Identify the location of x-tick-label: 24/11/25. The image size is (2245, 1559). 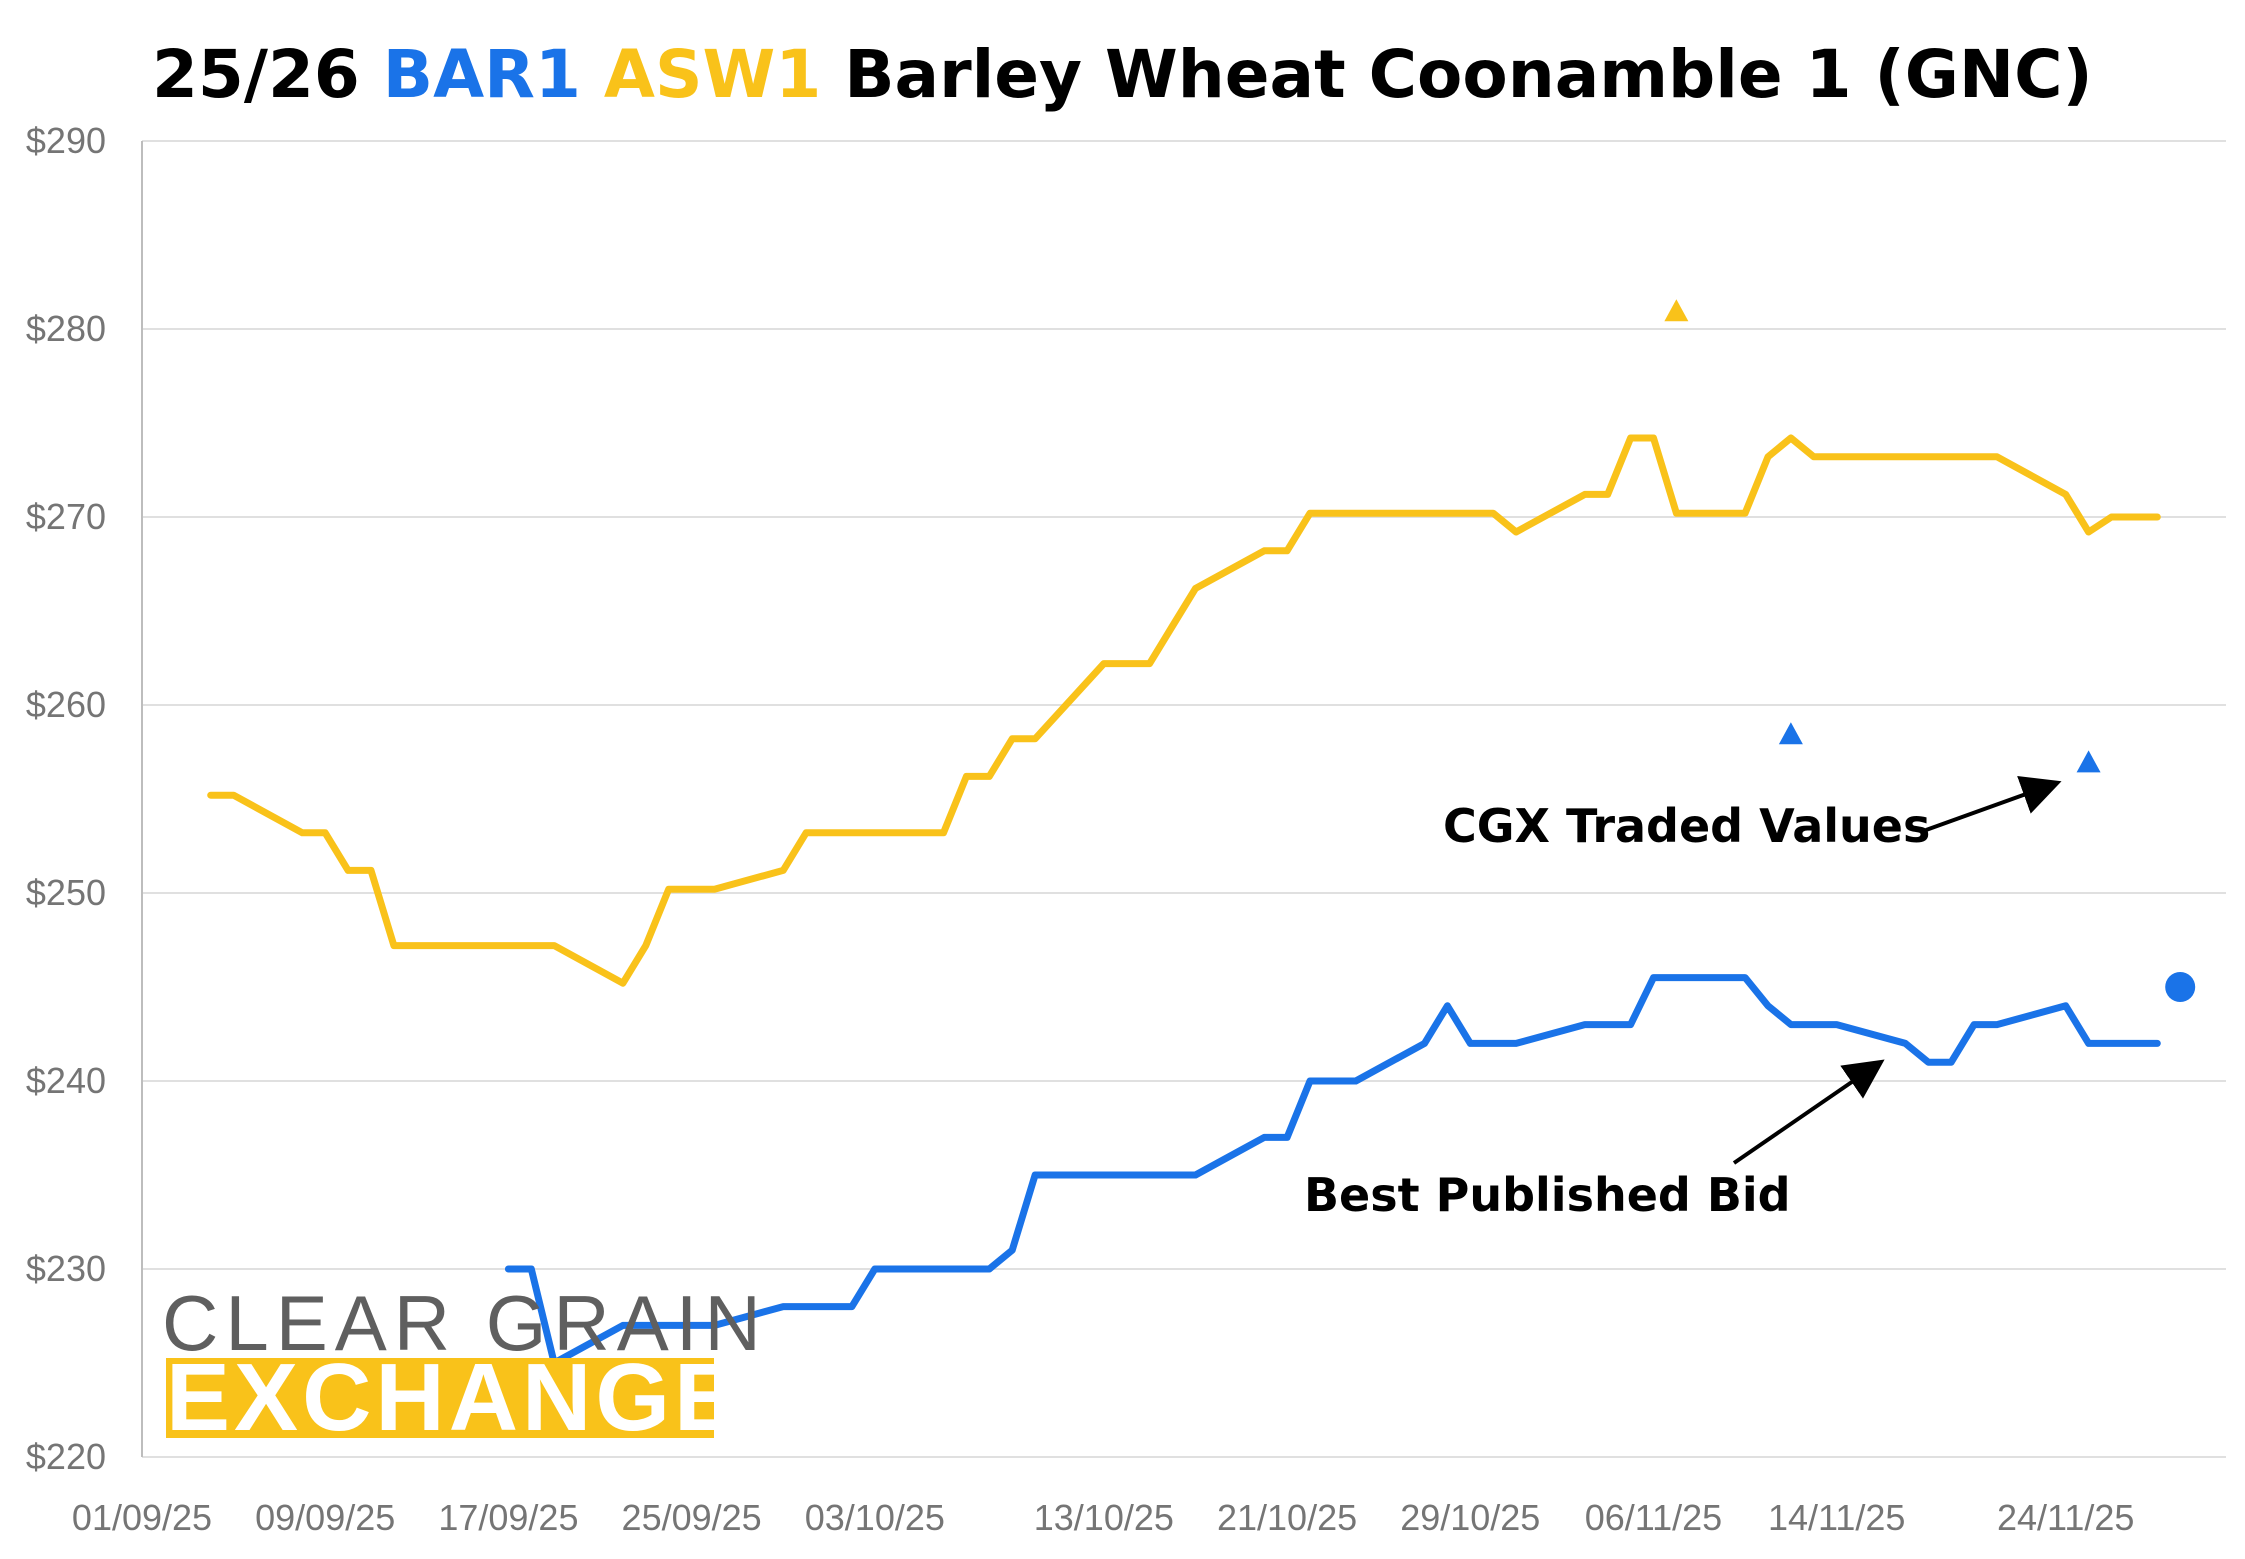
(2065, 1517).